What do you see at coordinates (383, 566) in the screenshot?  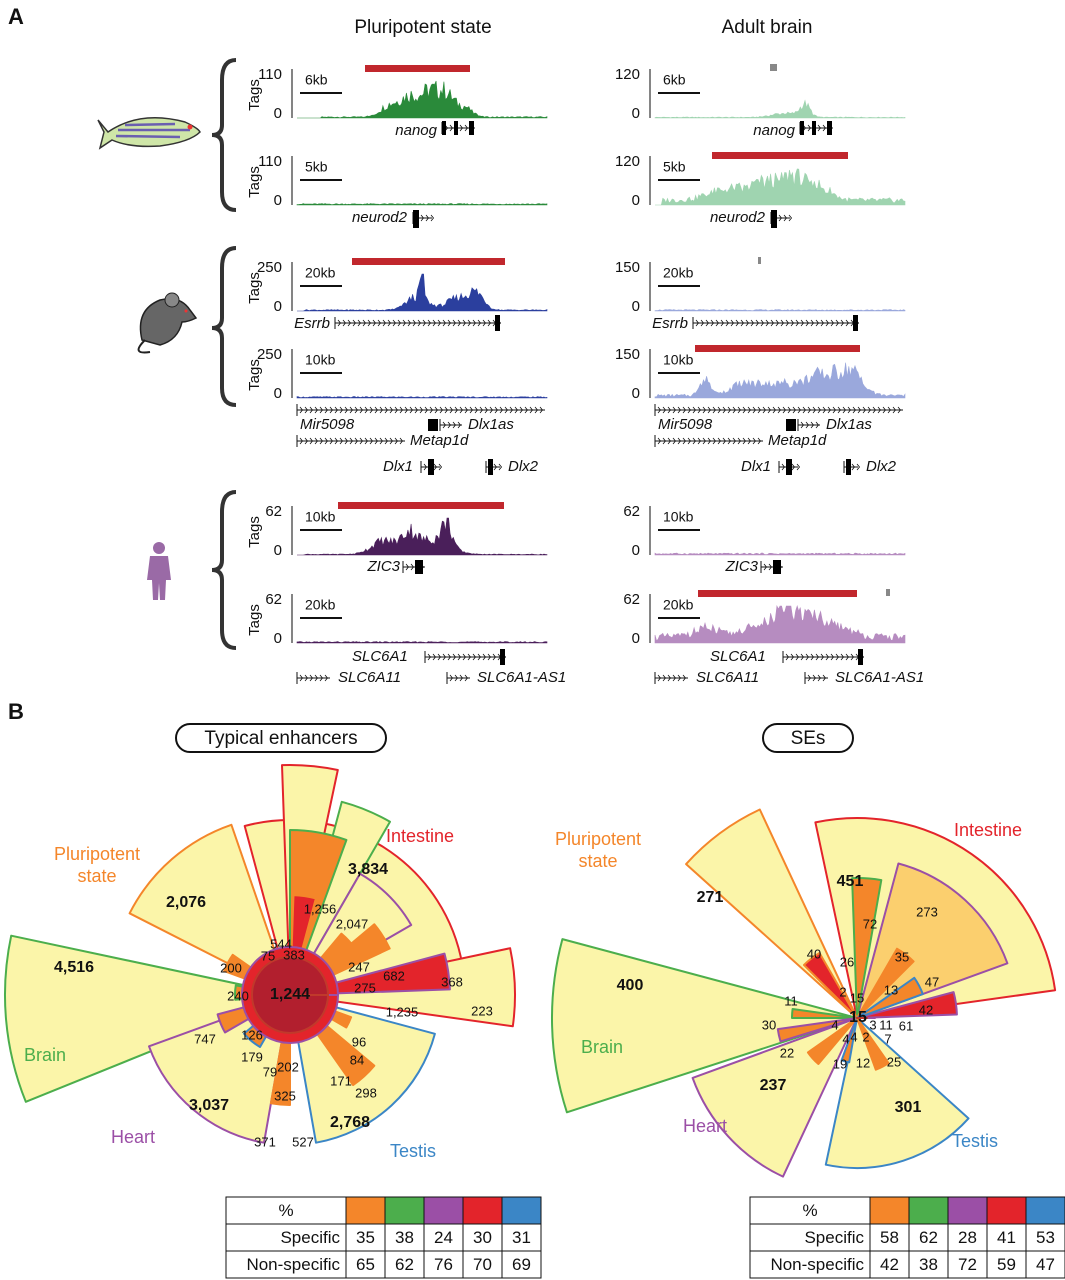 I see `gene-label: ZIC3` at bounding box center [383, 566].